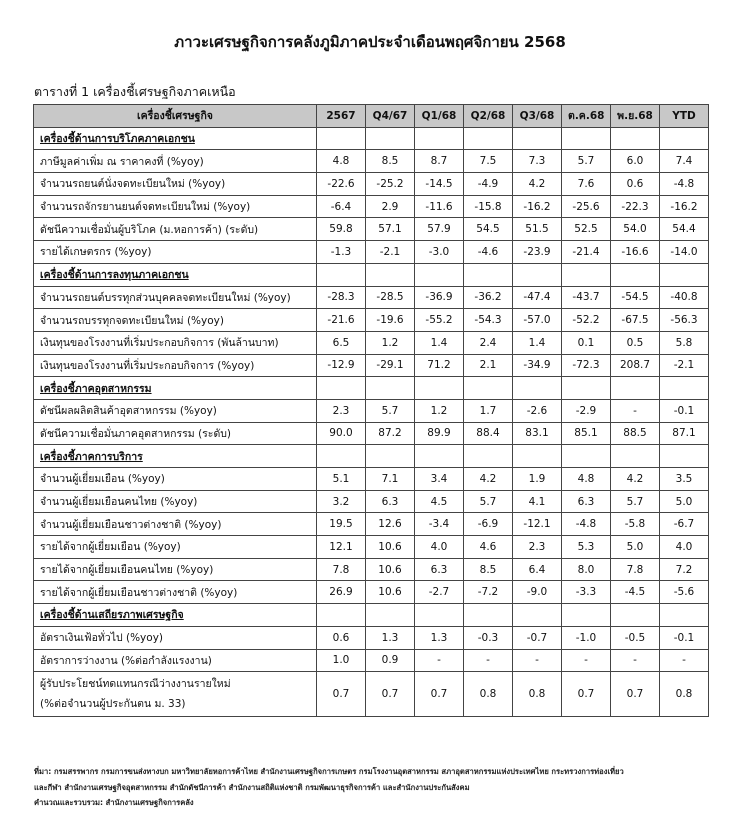  I want to click on value-cell: -28.3, so click(341, 297).